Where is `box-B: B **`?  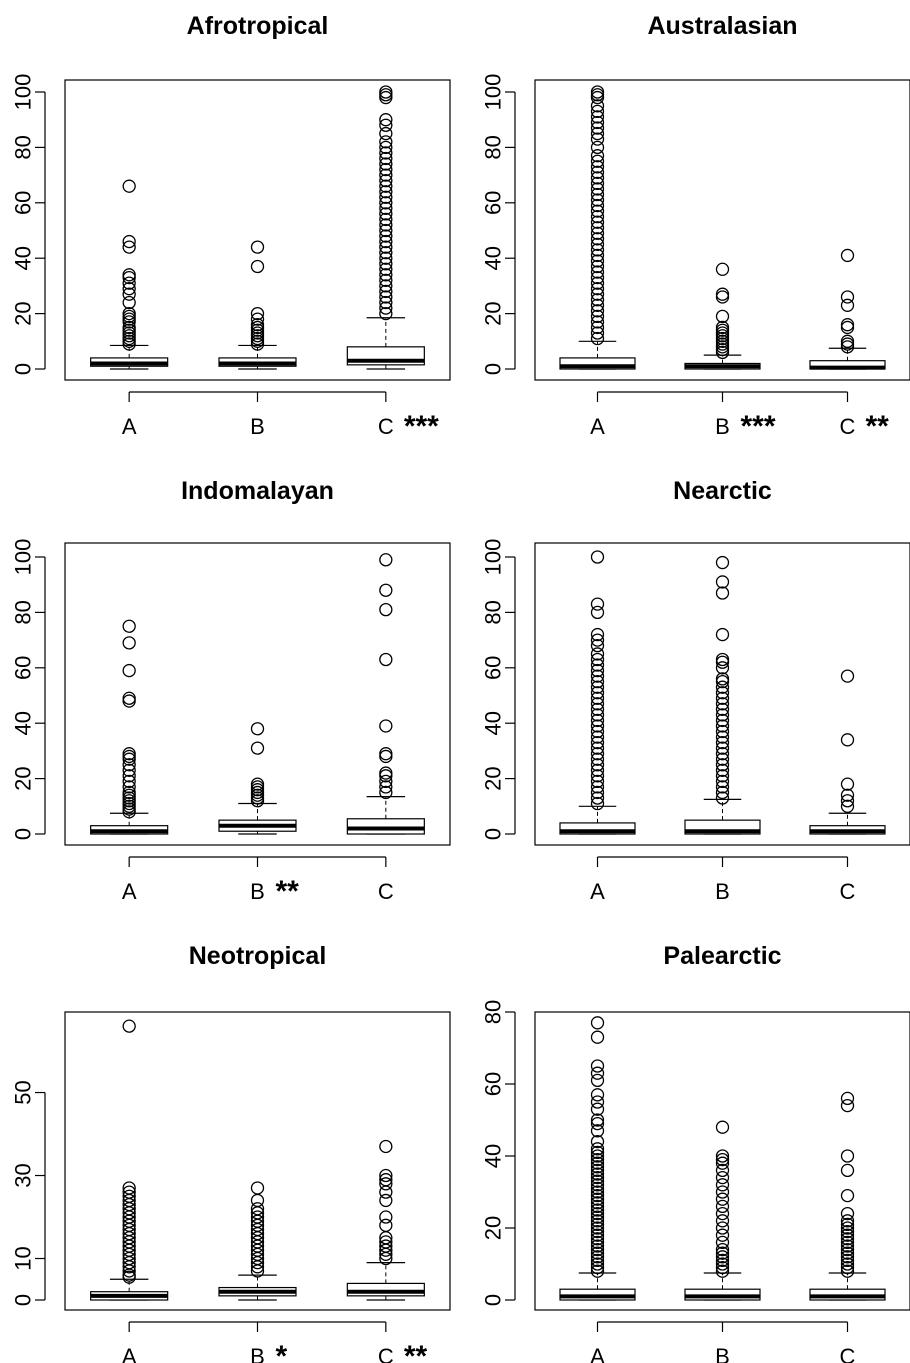
box-B: B ** is located at coordinates (259, 815).